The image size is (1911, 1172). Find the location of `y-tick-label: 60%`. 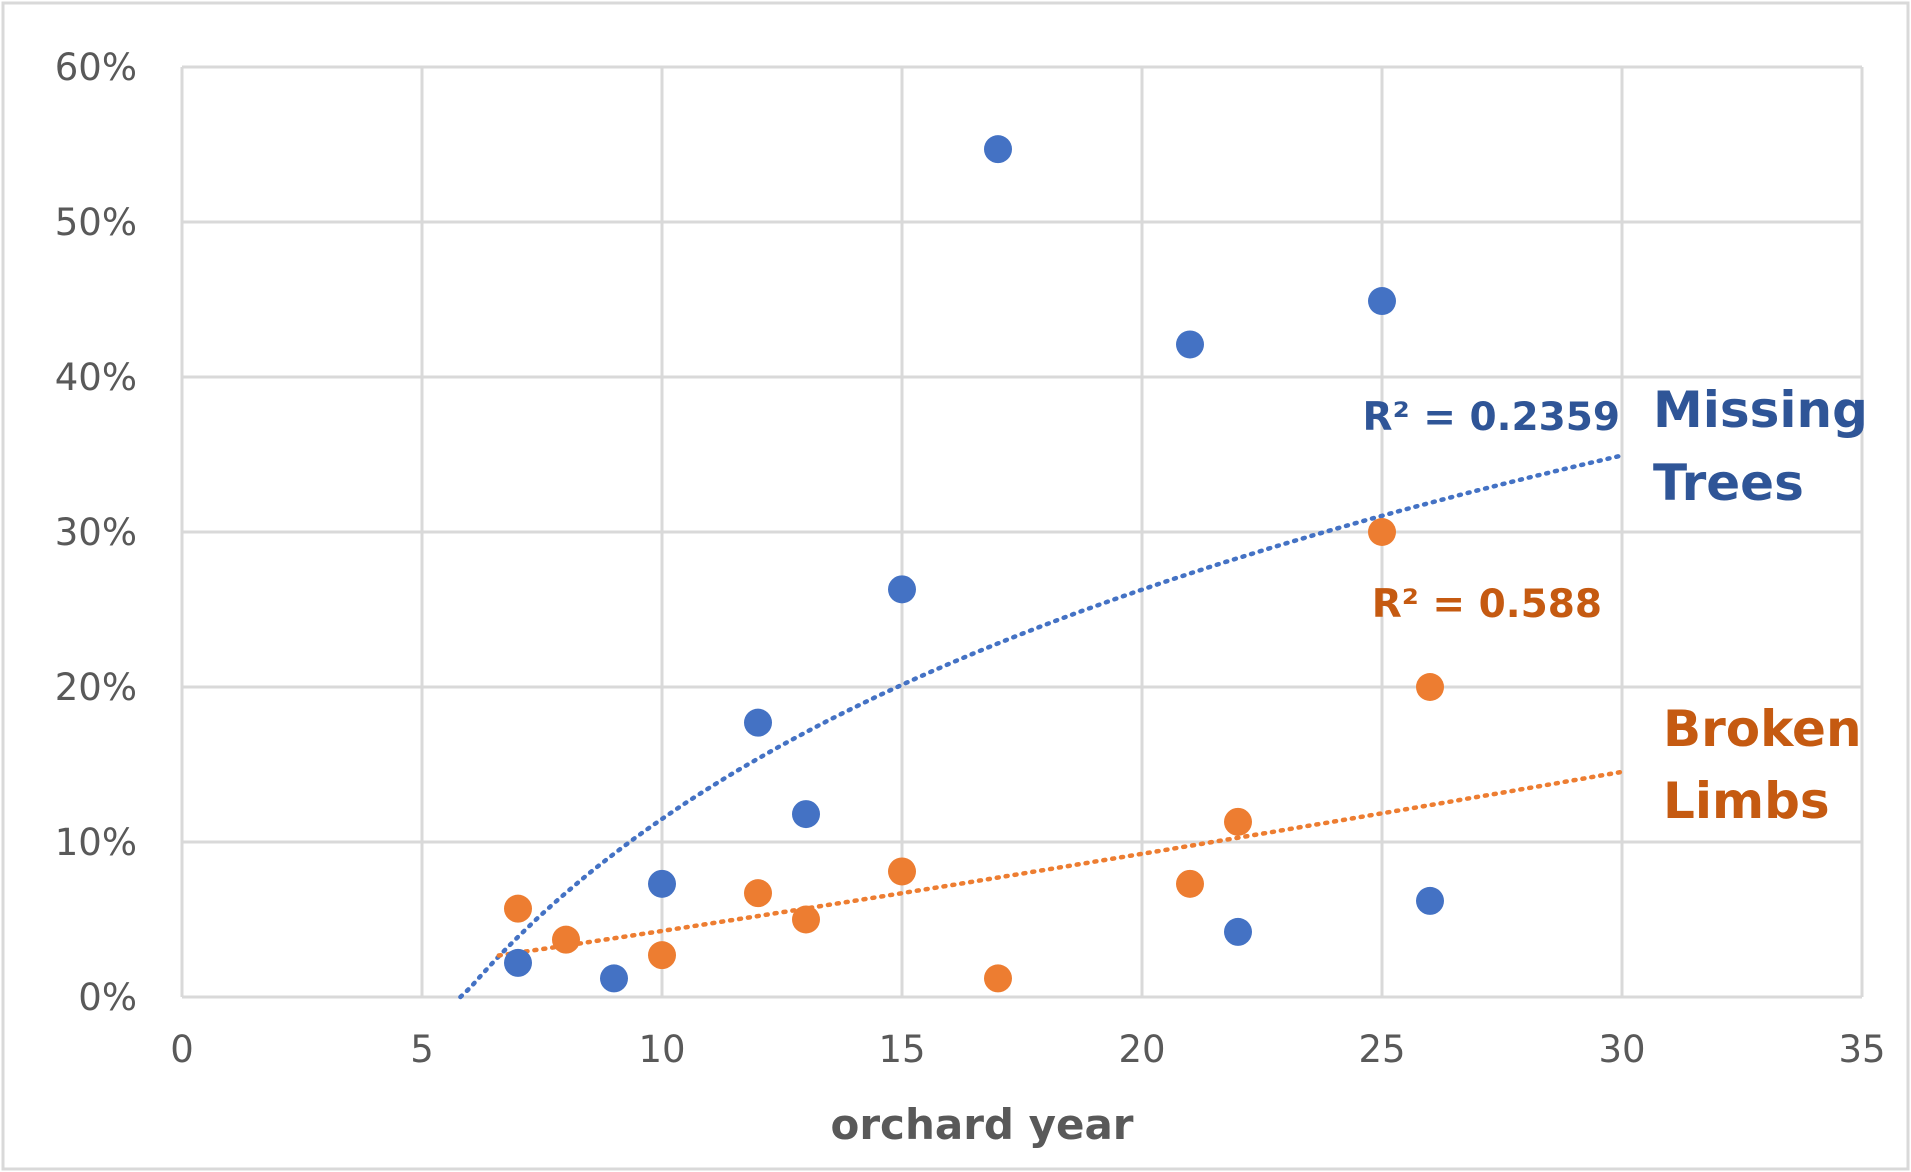

y-tick-label: 60% is located at coordinates (96, 67).